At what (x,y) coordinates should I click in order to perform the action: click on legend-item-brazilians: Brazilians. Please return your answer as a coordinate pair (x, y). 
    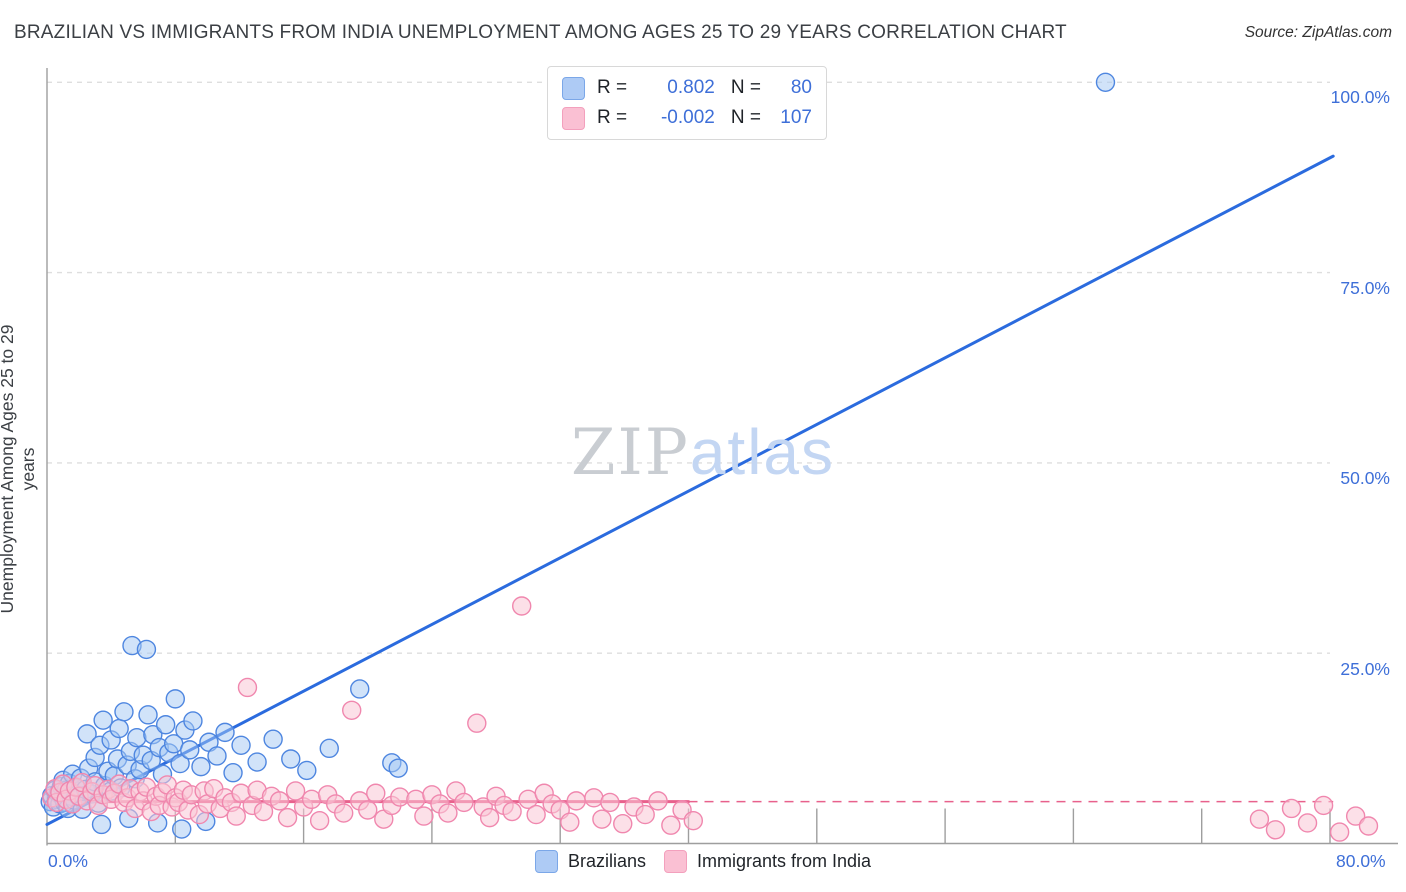
    Looking at the image, I should click on (590, 861).